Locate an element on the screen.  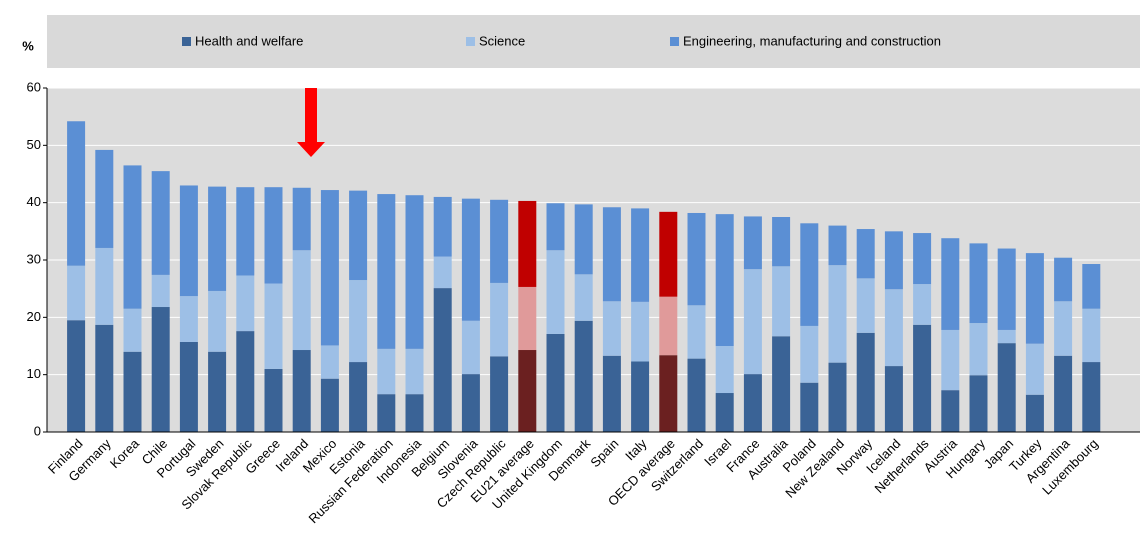
x-tick-label: Korea is located at coordinates (125, 453).